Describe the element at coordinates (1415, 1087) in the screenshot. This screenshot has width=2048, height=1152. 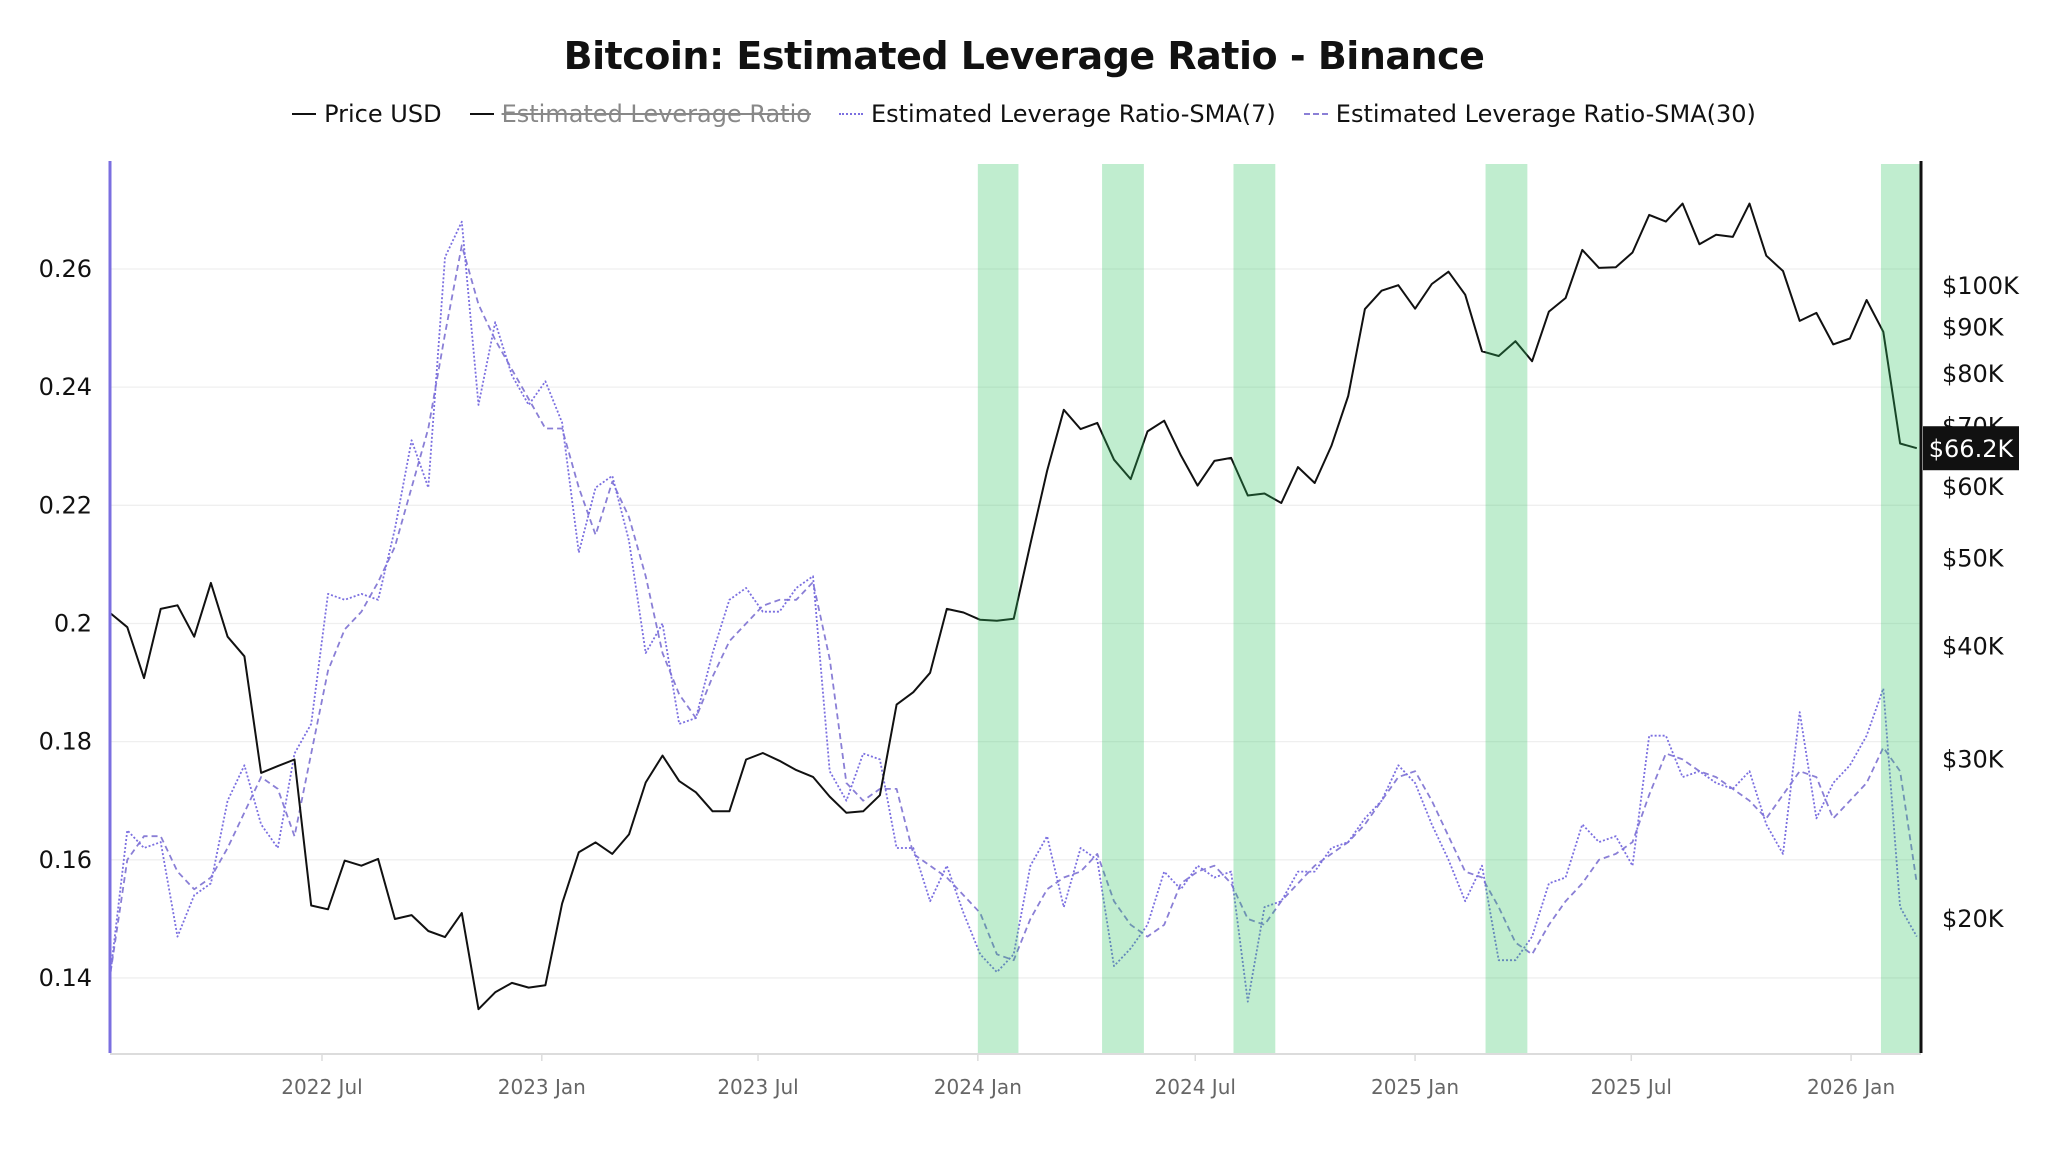
I see `x-tick-label: 2025 Jan` at that location.